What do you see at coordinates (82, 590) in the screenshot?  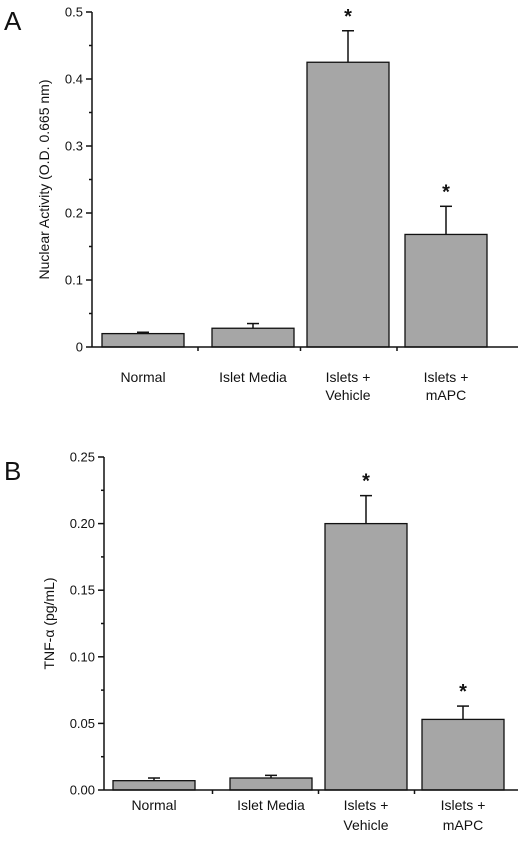 I see `y-tick-label: 0.15` at bounding box center [82, 590].